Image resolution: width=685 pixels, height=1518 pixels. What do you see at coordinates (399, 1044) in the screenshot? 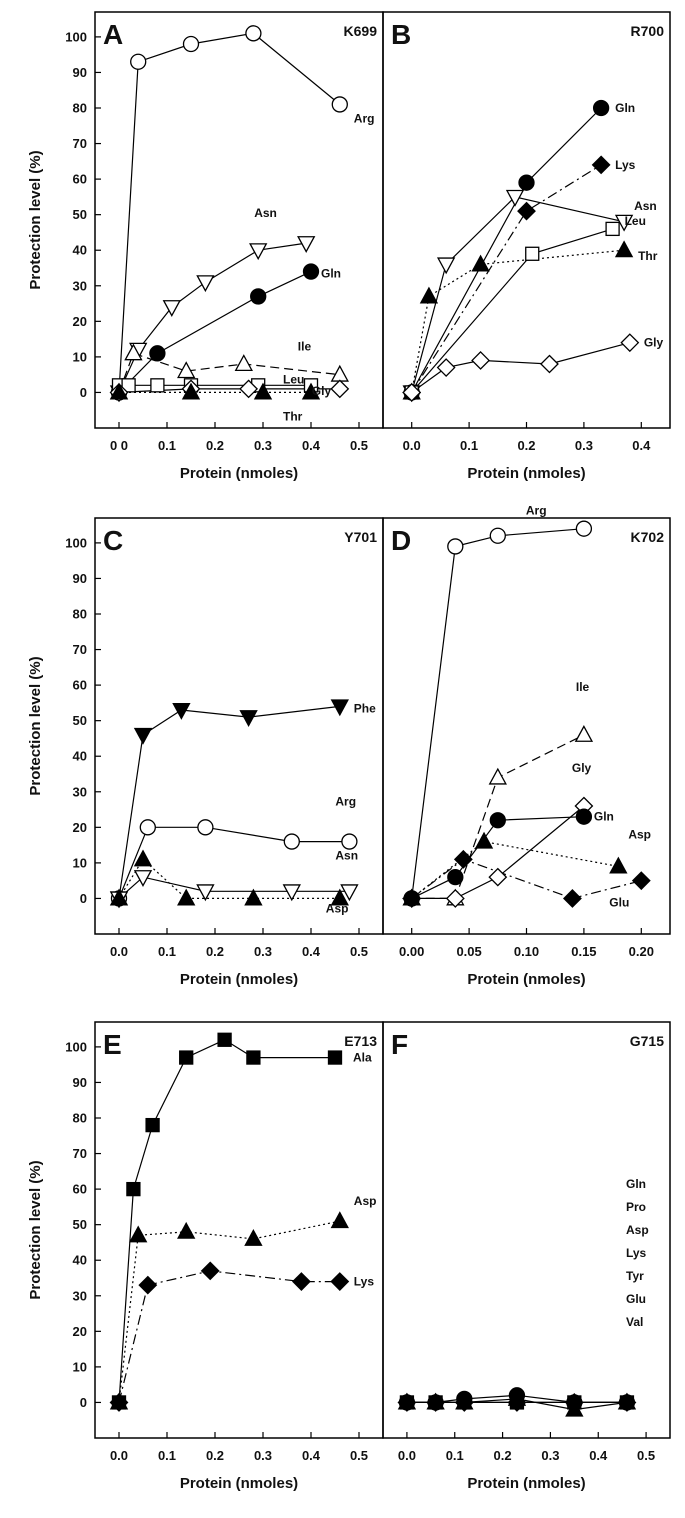
I see `panel-letter: F` at bounding box center [399, 1044].